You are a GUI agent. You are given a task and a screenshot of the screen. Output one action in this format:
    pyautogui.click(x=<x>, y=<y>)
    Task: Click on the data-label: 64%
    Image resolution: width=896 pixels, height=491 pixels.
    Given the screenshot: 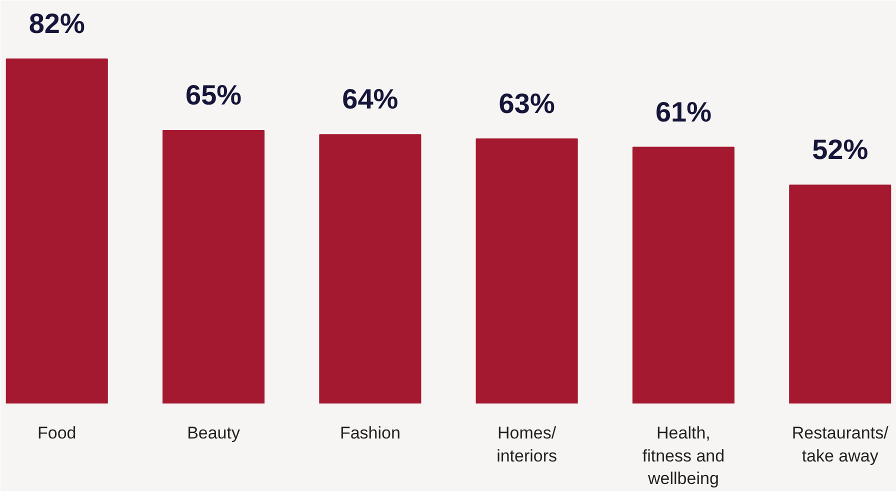 What is the action you would take?
    pyautogui.click(x=370, y=99)
    